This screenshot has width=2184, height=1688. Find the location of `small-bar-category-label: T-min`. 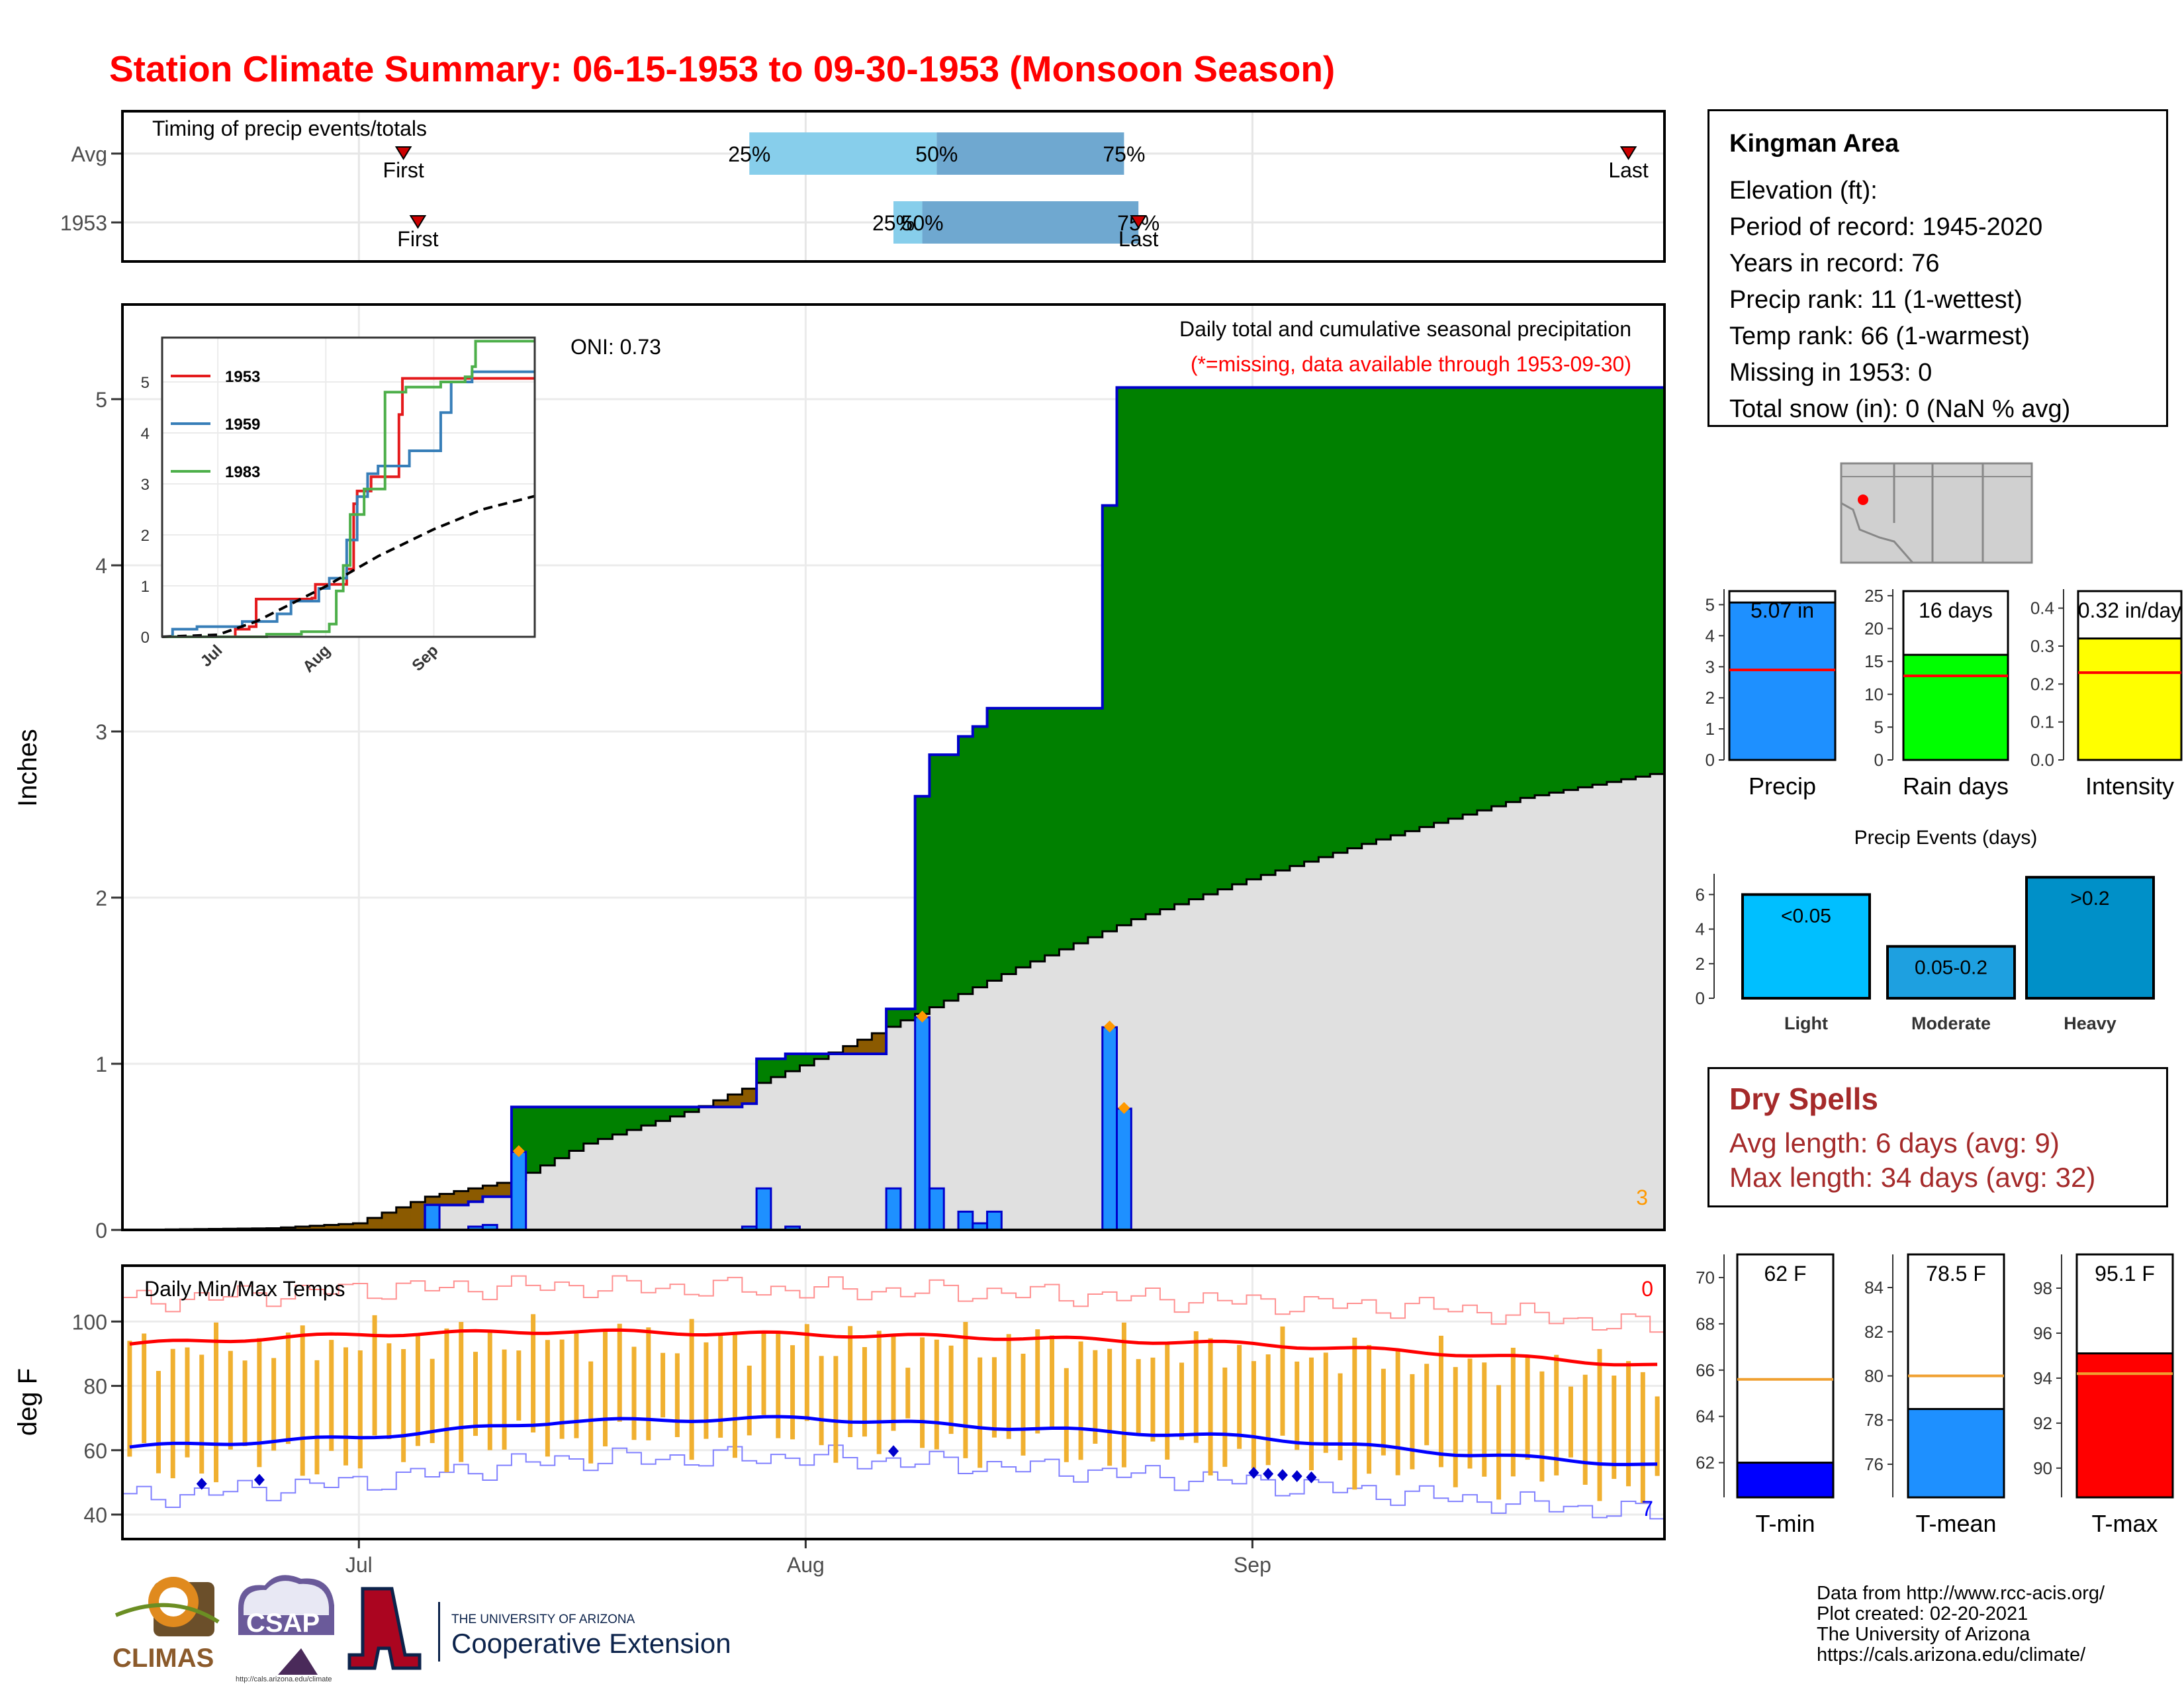

small-bar-category-label: T-min is located at coordinates (1786, 1523).